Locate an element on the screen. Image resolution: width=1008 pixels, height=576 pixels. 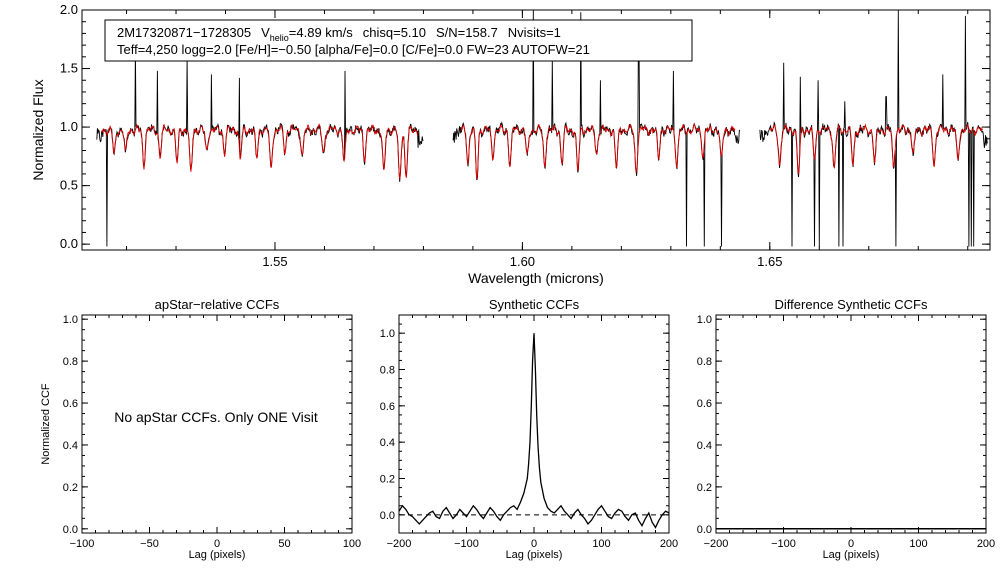
difference-ccf-x-tick-label: 0 is located at coordinates (851, 544).